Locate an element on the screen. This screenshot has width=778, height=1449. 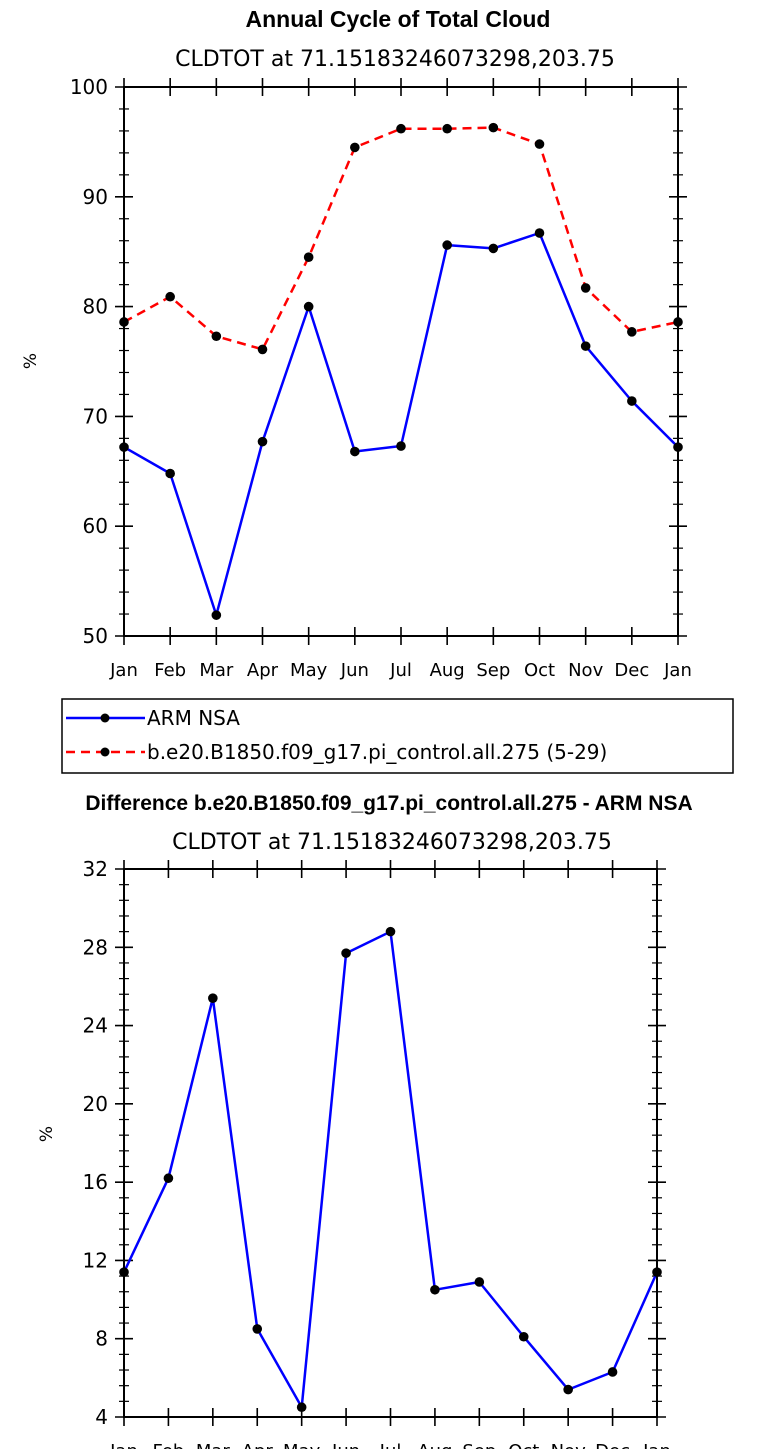
y-tick-label: 28 is located at coordinates (95, 947).